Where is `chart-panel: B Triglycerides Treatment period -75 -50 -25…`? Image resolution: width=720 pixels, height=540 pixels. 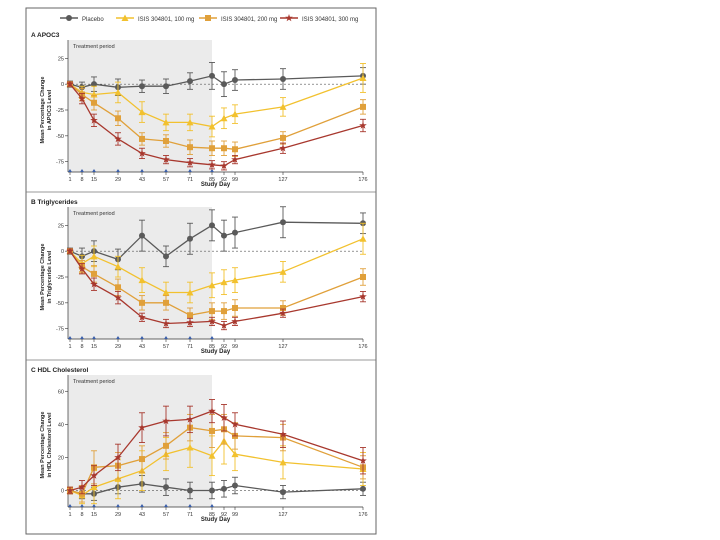
chart-panel: B Triglycerides Treatment period -75 -50 -25… is located at coordinates (201, 273).